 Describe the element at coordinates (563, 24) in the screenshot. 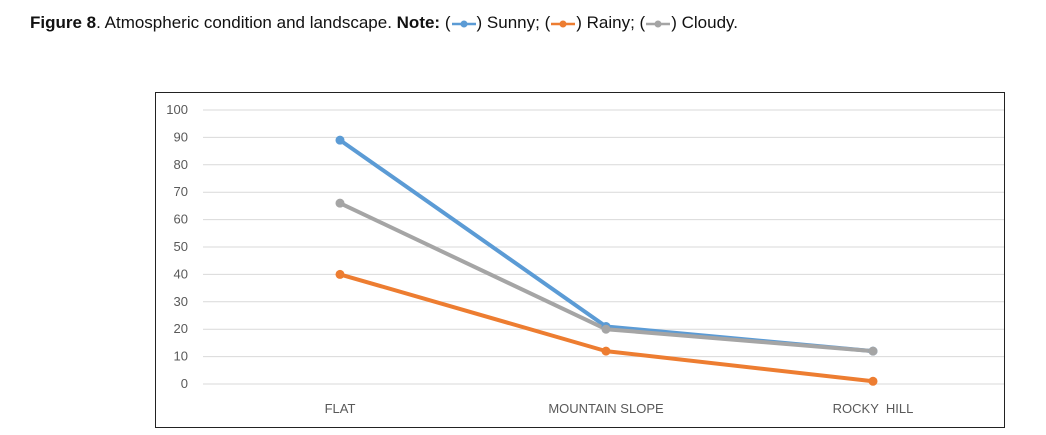

I see `legend-rainy-marker` at that location.